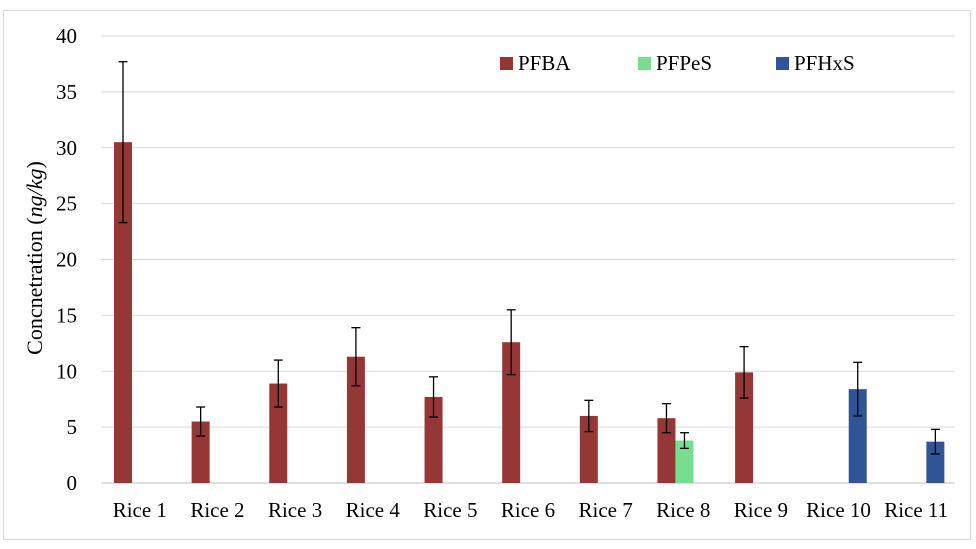 The width and height of the screenshot is (976, 549). What do you see at coordinates (373, 510) in the screenshot?
I see `x-tick-label: Rice 4` at bounding box center [373, 510].